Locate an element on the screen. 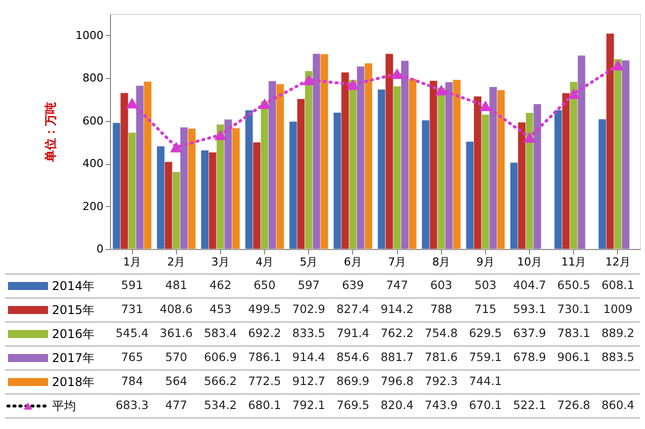 This screenshot has height=429, width=645. data-label: 670.1 is located at coordinates (485, 405).